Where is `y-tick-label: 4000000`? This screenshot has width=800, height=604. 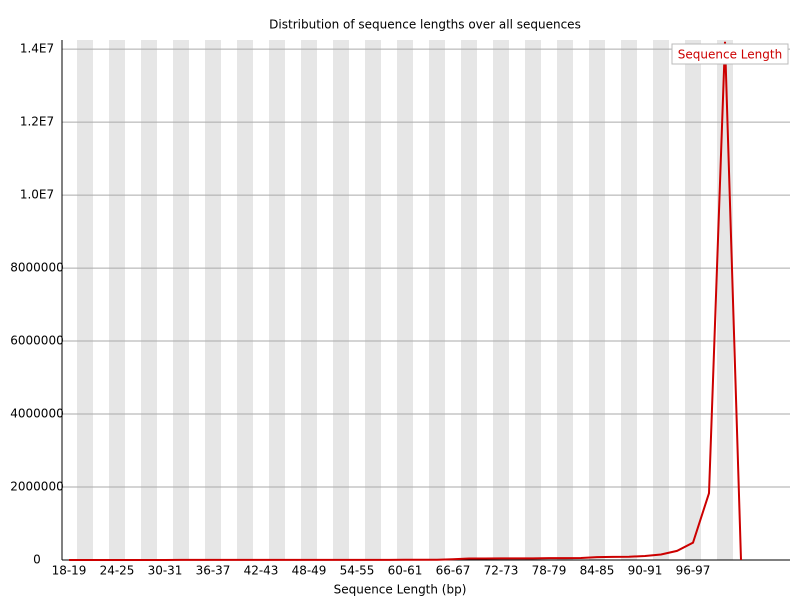
y-tick-label: 4000000 is located at coordinates (36, 414).